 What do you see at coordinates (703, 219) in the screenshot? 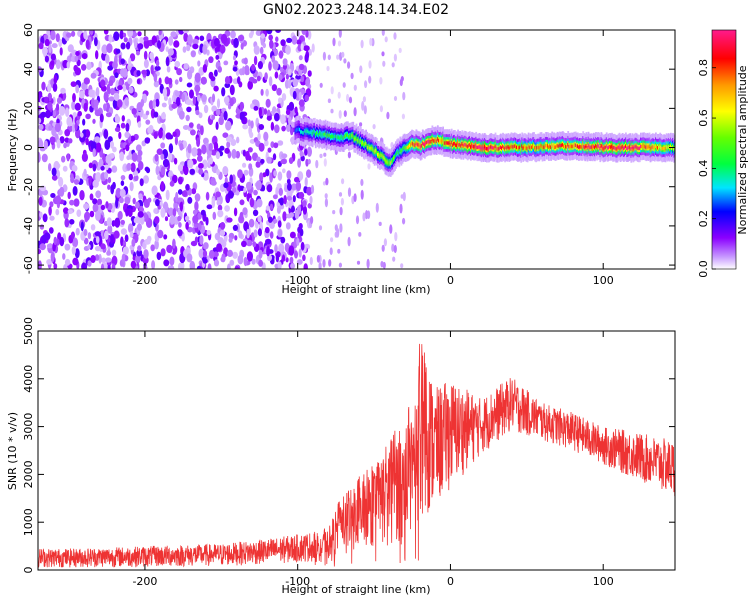
I see `colorbar-tick-label: 0.2` at bounding box center [703, 219].